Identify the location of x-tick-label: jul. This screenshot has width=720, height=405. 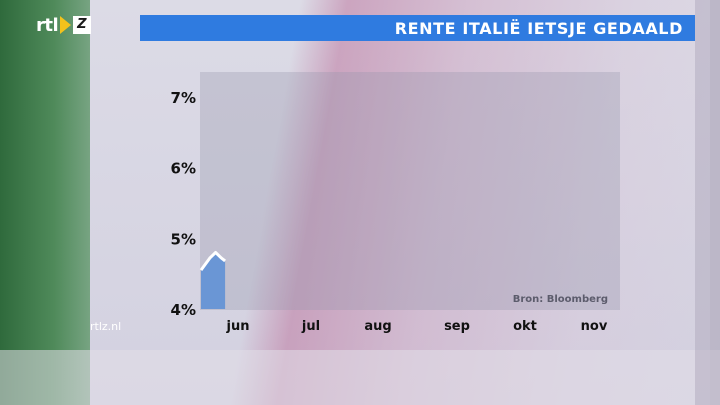
(310, 326).